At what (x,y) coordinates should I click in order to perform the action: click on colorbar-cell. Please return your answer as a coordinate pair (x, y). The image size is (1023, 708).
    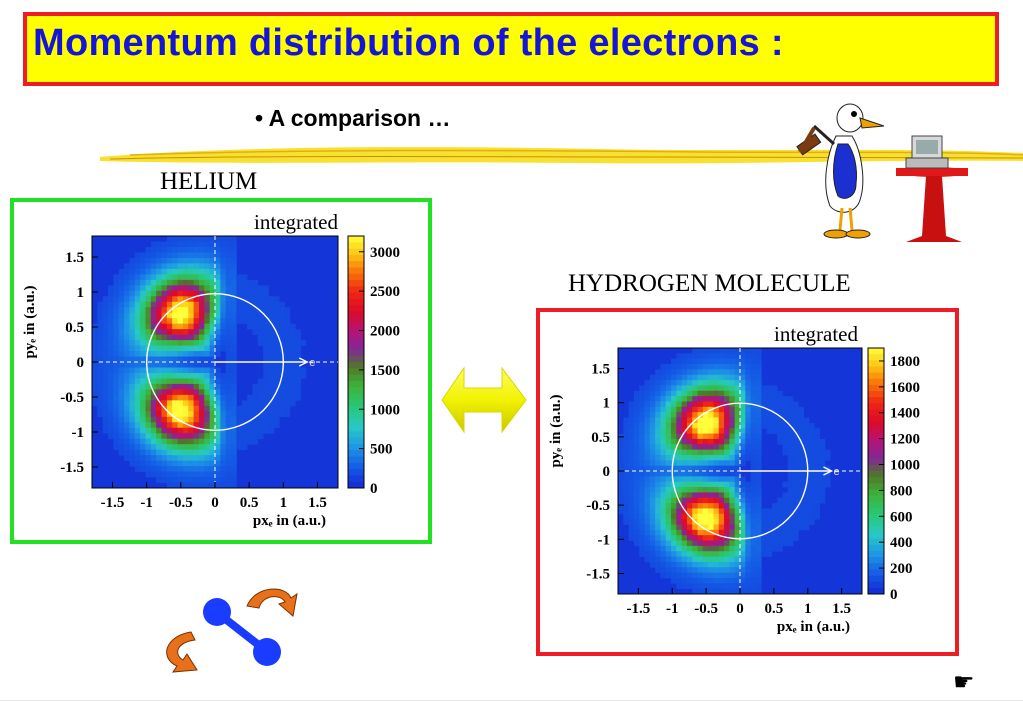
    Looking at the image, I should click on (356, 302).